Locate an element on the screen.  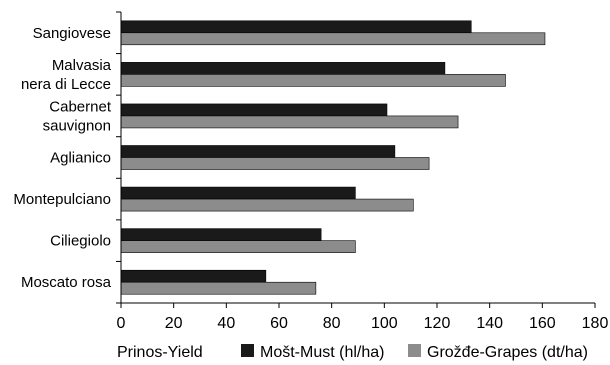
category-label: sauvignon is located at coordinates (77, 125).